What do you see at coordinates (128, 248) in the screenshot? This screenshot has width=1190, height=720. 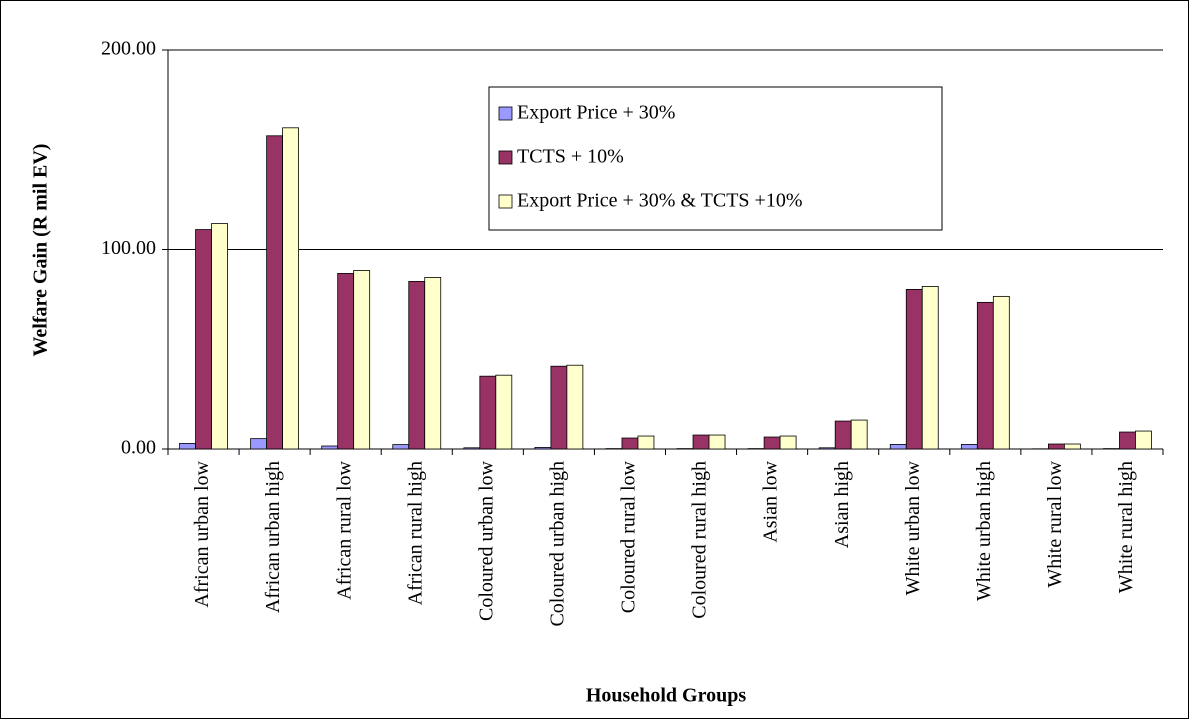 I see `y-tick-label: 100.00` at bounding box center [128, 248].